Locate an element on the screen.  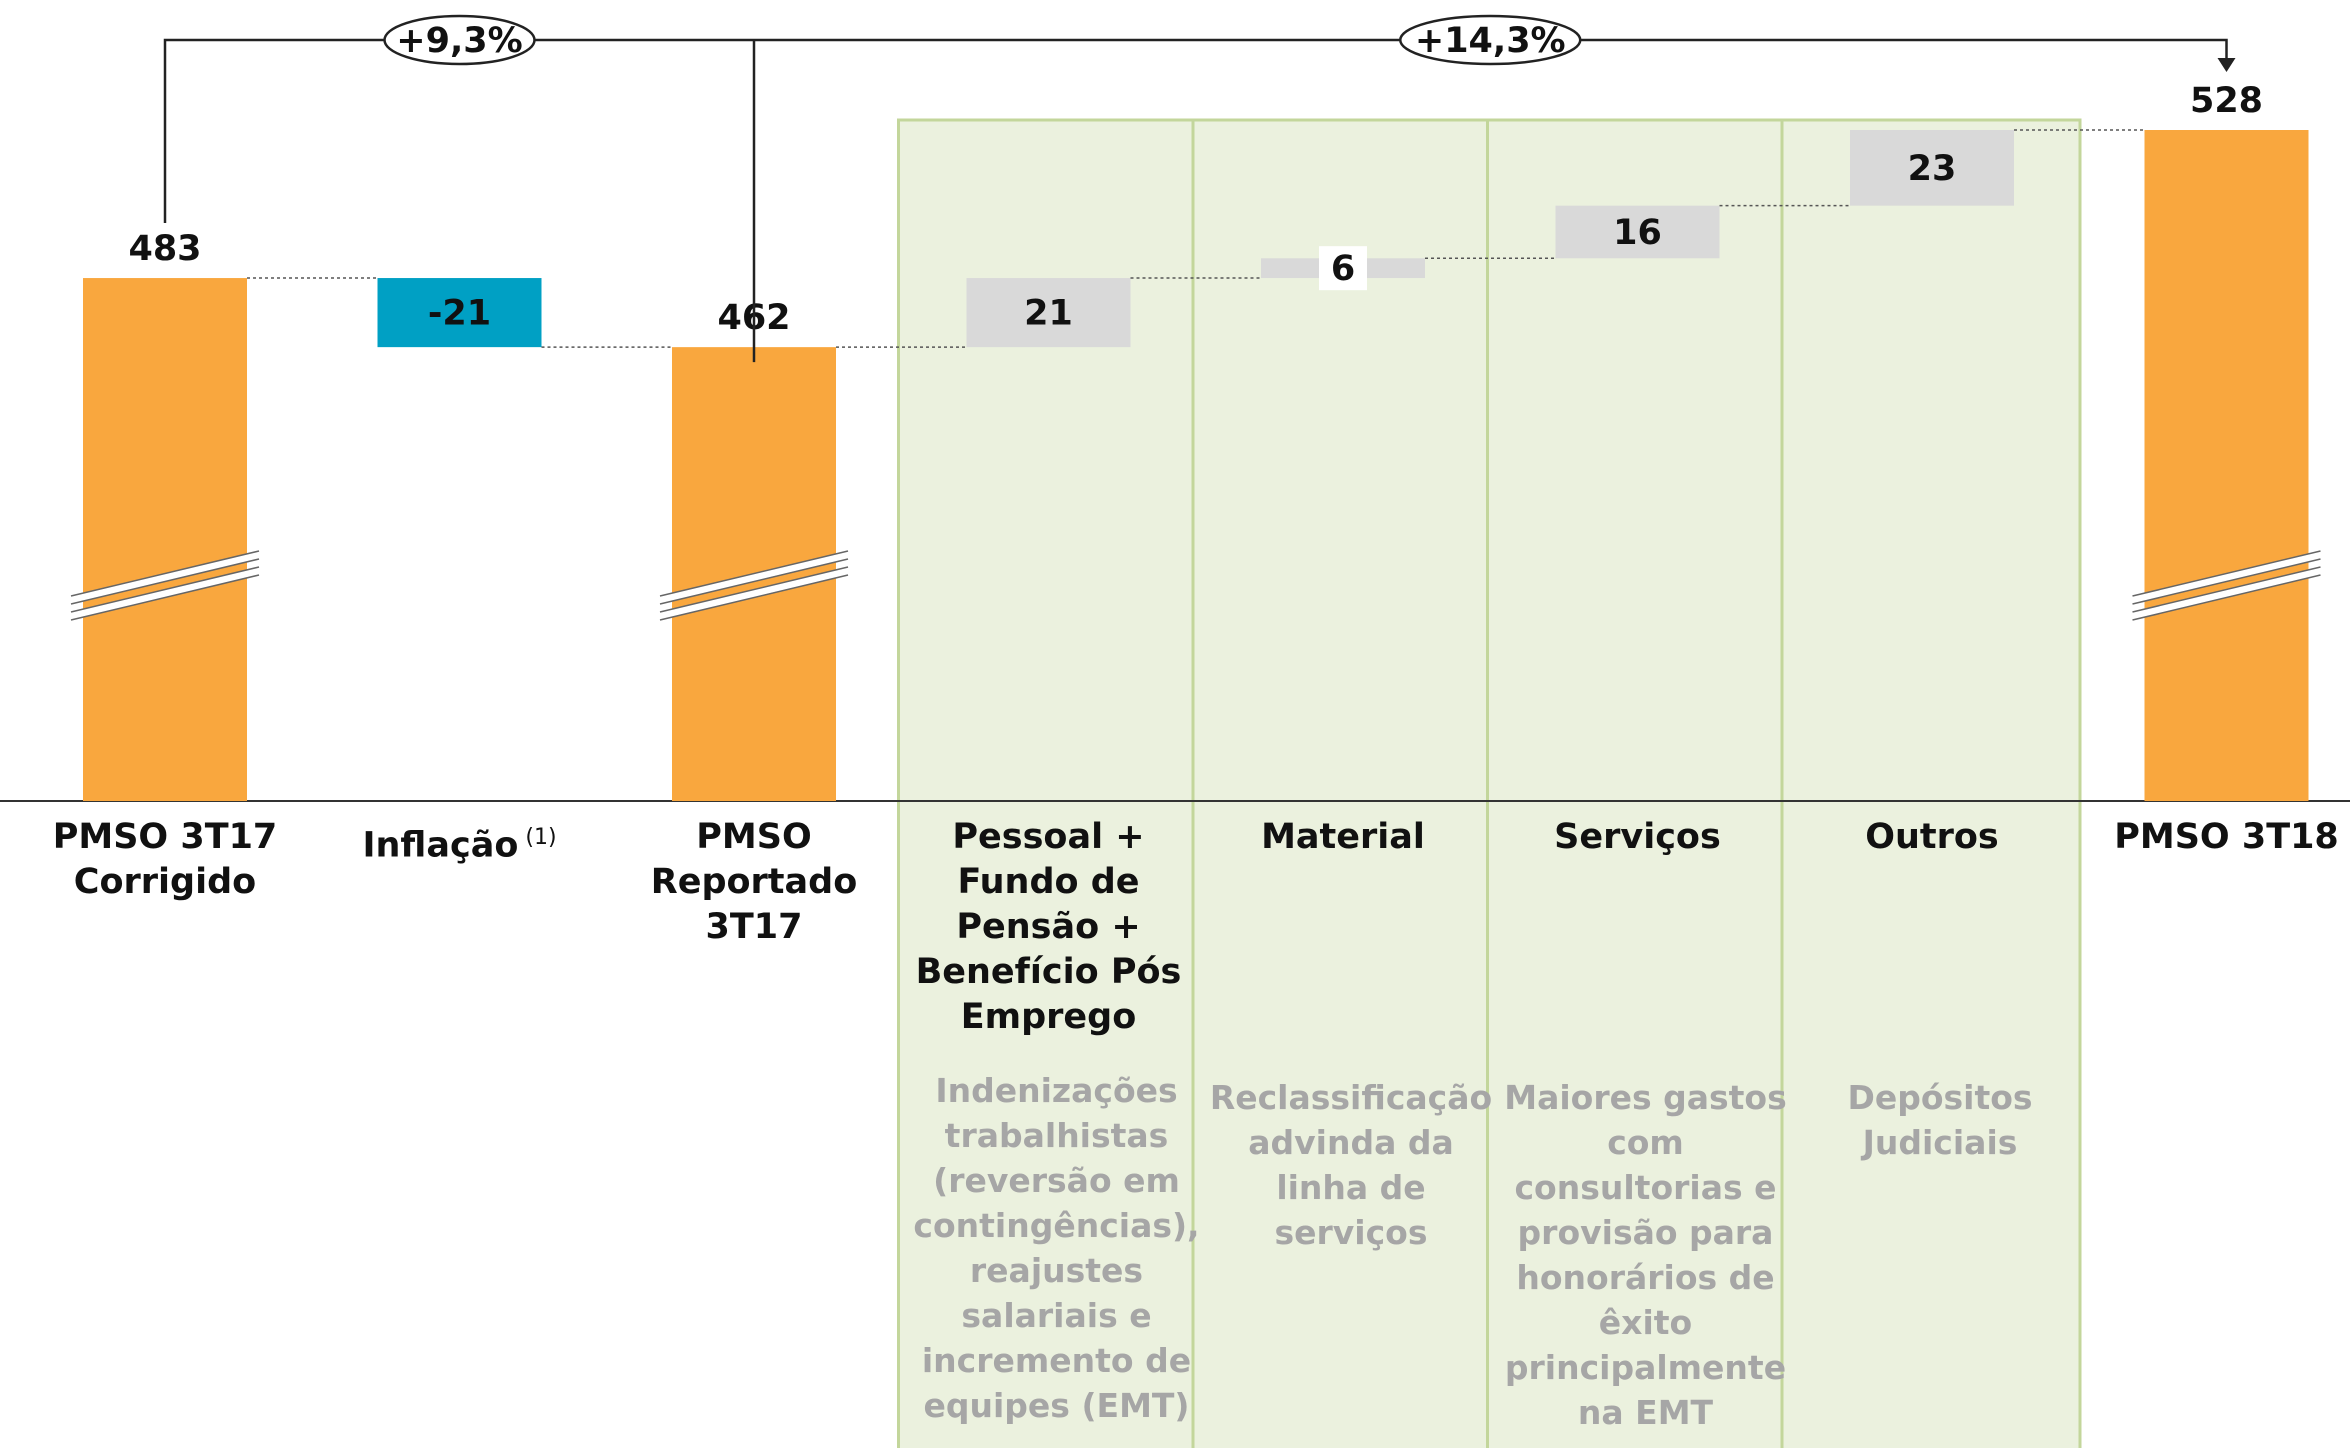
bracket is located at coordinates (1195, 131).